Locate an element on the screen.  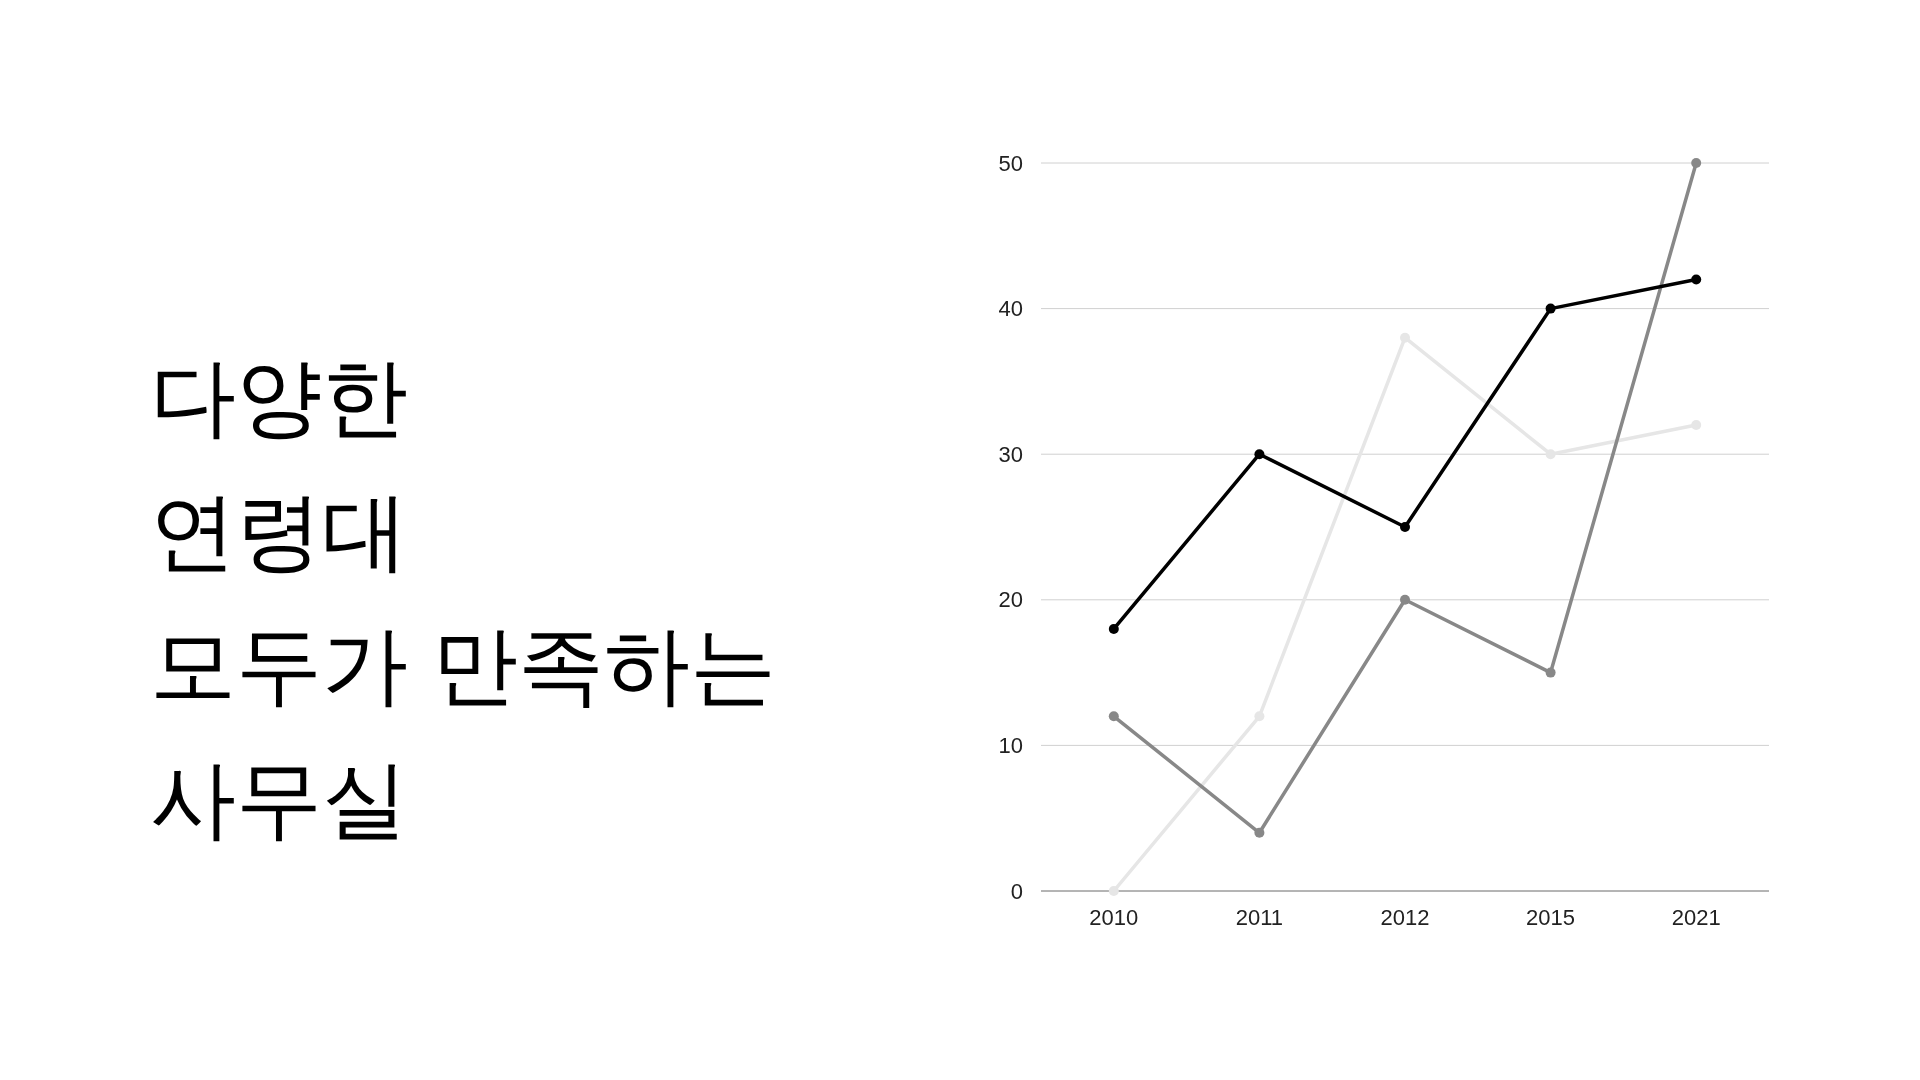
y-tick-label: 40 is located at coordinates (1010, 309).